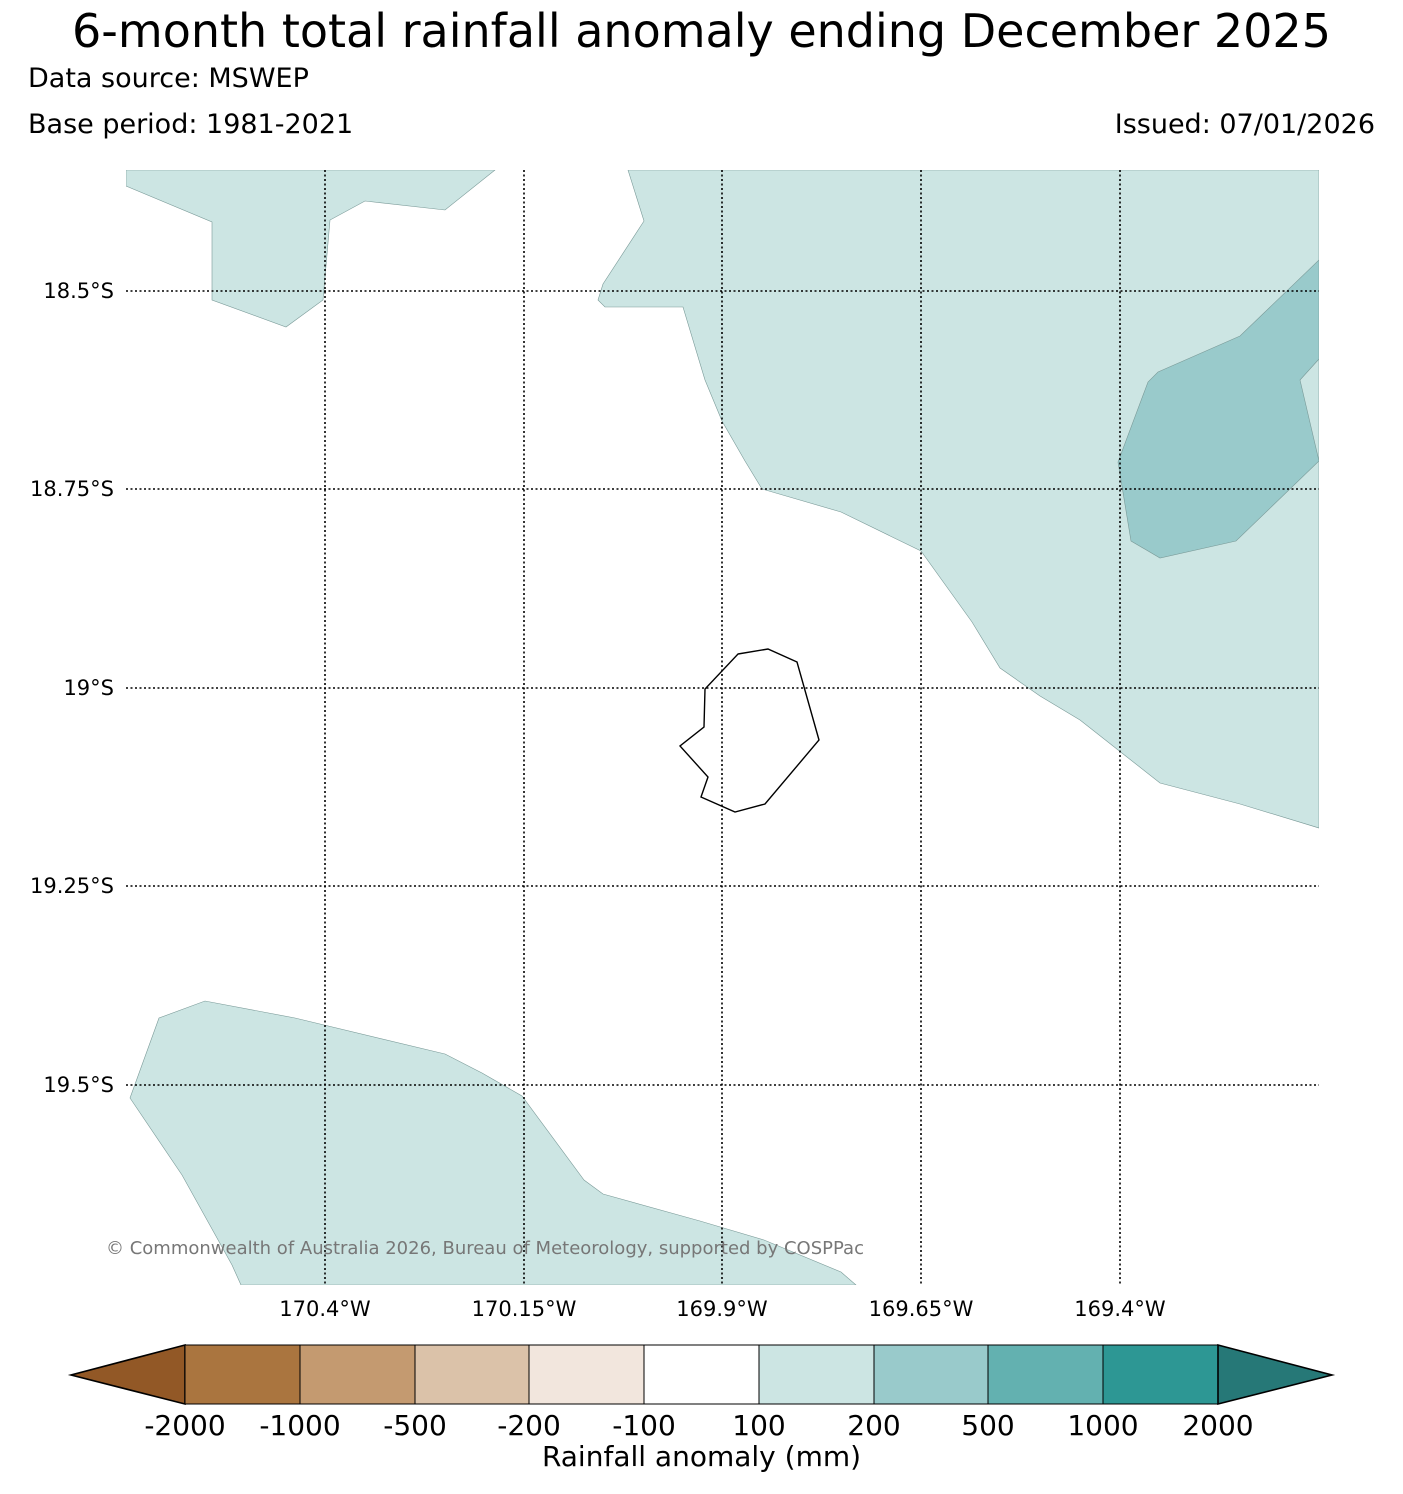  I want to click on island-coastline-niue, so click(749, 730).